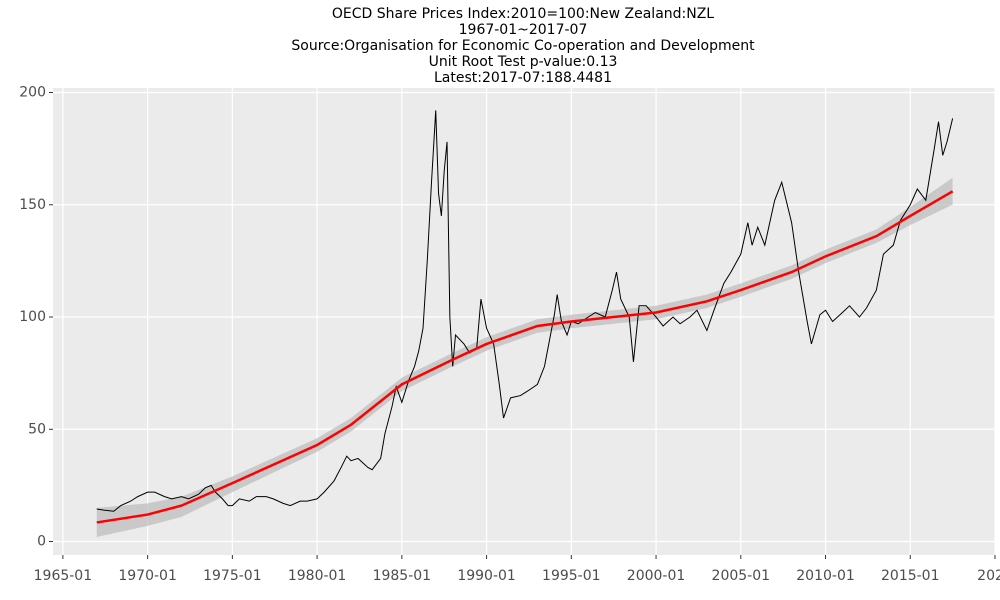  Describe the element at coordinates (523, 62) in the screenshot. I see `chart-title: Unit Root Test p-value:0.13` at that location.